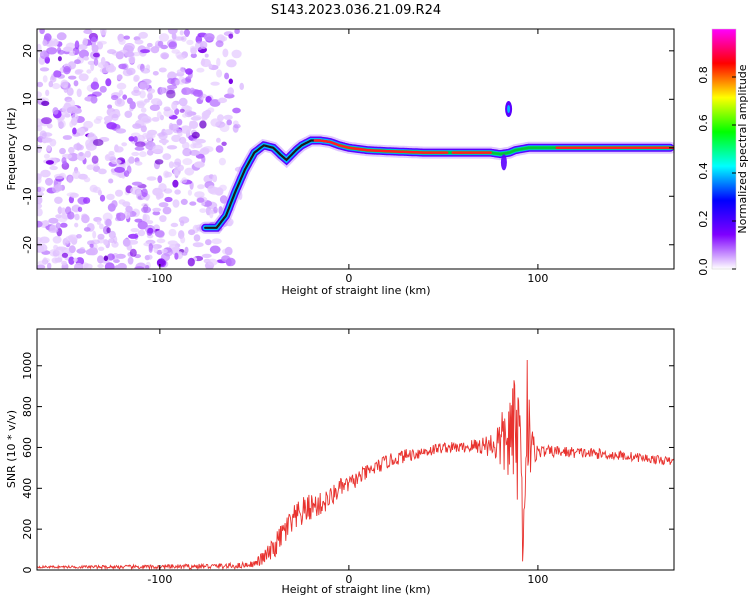  What do you see at coordinates (724, 149) in the screenshot?
I see `colorbar-frame` at bounding box center [724, 149].